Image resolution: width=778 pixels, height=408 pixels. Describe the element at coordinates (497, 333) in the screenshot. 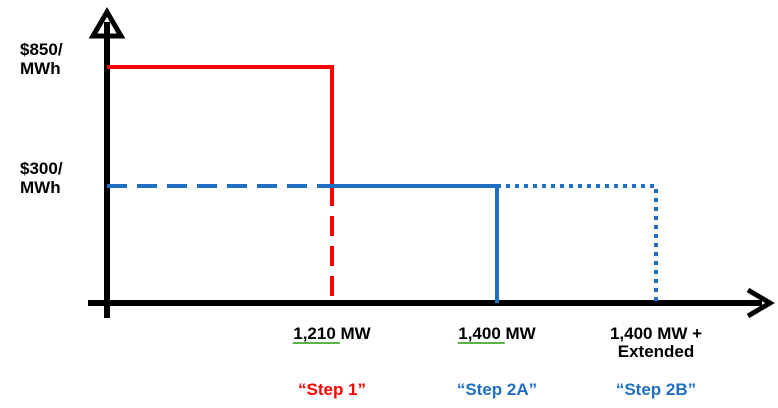

I see `x-tick-label-2: 1,400 MW` at that location.